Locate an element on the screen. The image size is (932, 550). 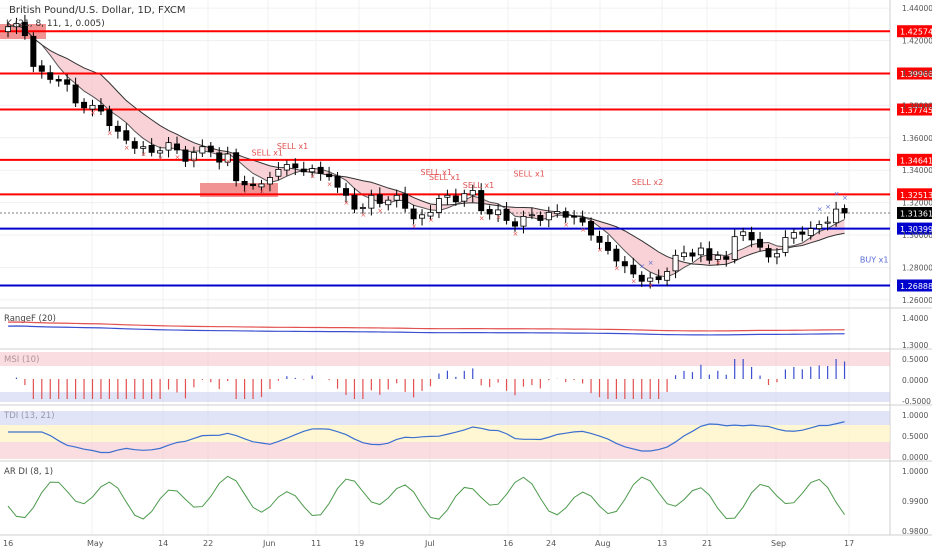
level-price-label: 1.26888 is located at coordinates (916, 286).